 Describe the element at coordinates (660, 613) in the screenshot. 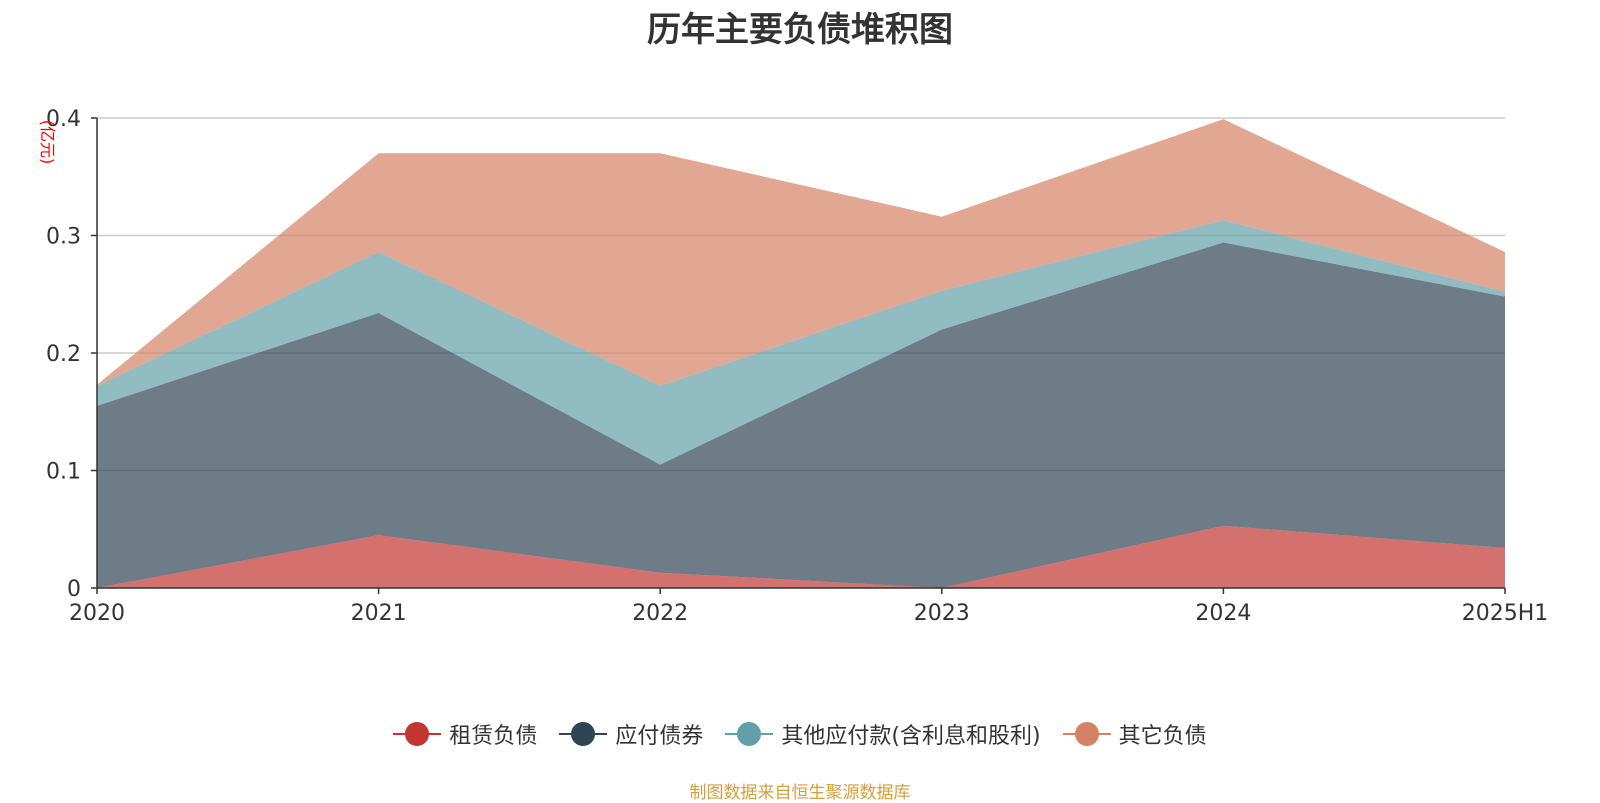

I see `x-tick-label-2: 2022` at that location.